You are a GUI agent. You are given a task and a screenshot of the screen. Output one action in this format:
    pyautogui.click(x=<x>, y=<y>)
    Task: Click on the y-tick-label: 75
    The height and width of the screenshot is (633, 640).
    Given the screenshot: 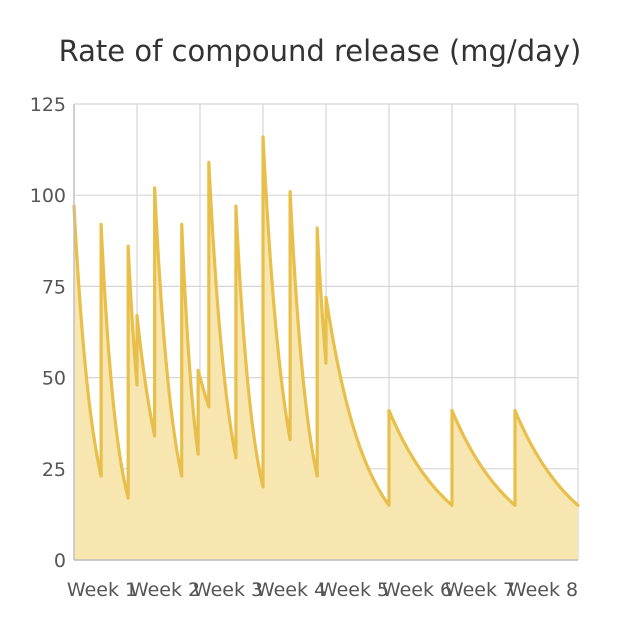 What is the action you would take?
    pyautogui.click(x=54, y=287)
    